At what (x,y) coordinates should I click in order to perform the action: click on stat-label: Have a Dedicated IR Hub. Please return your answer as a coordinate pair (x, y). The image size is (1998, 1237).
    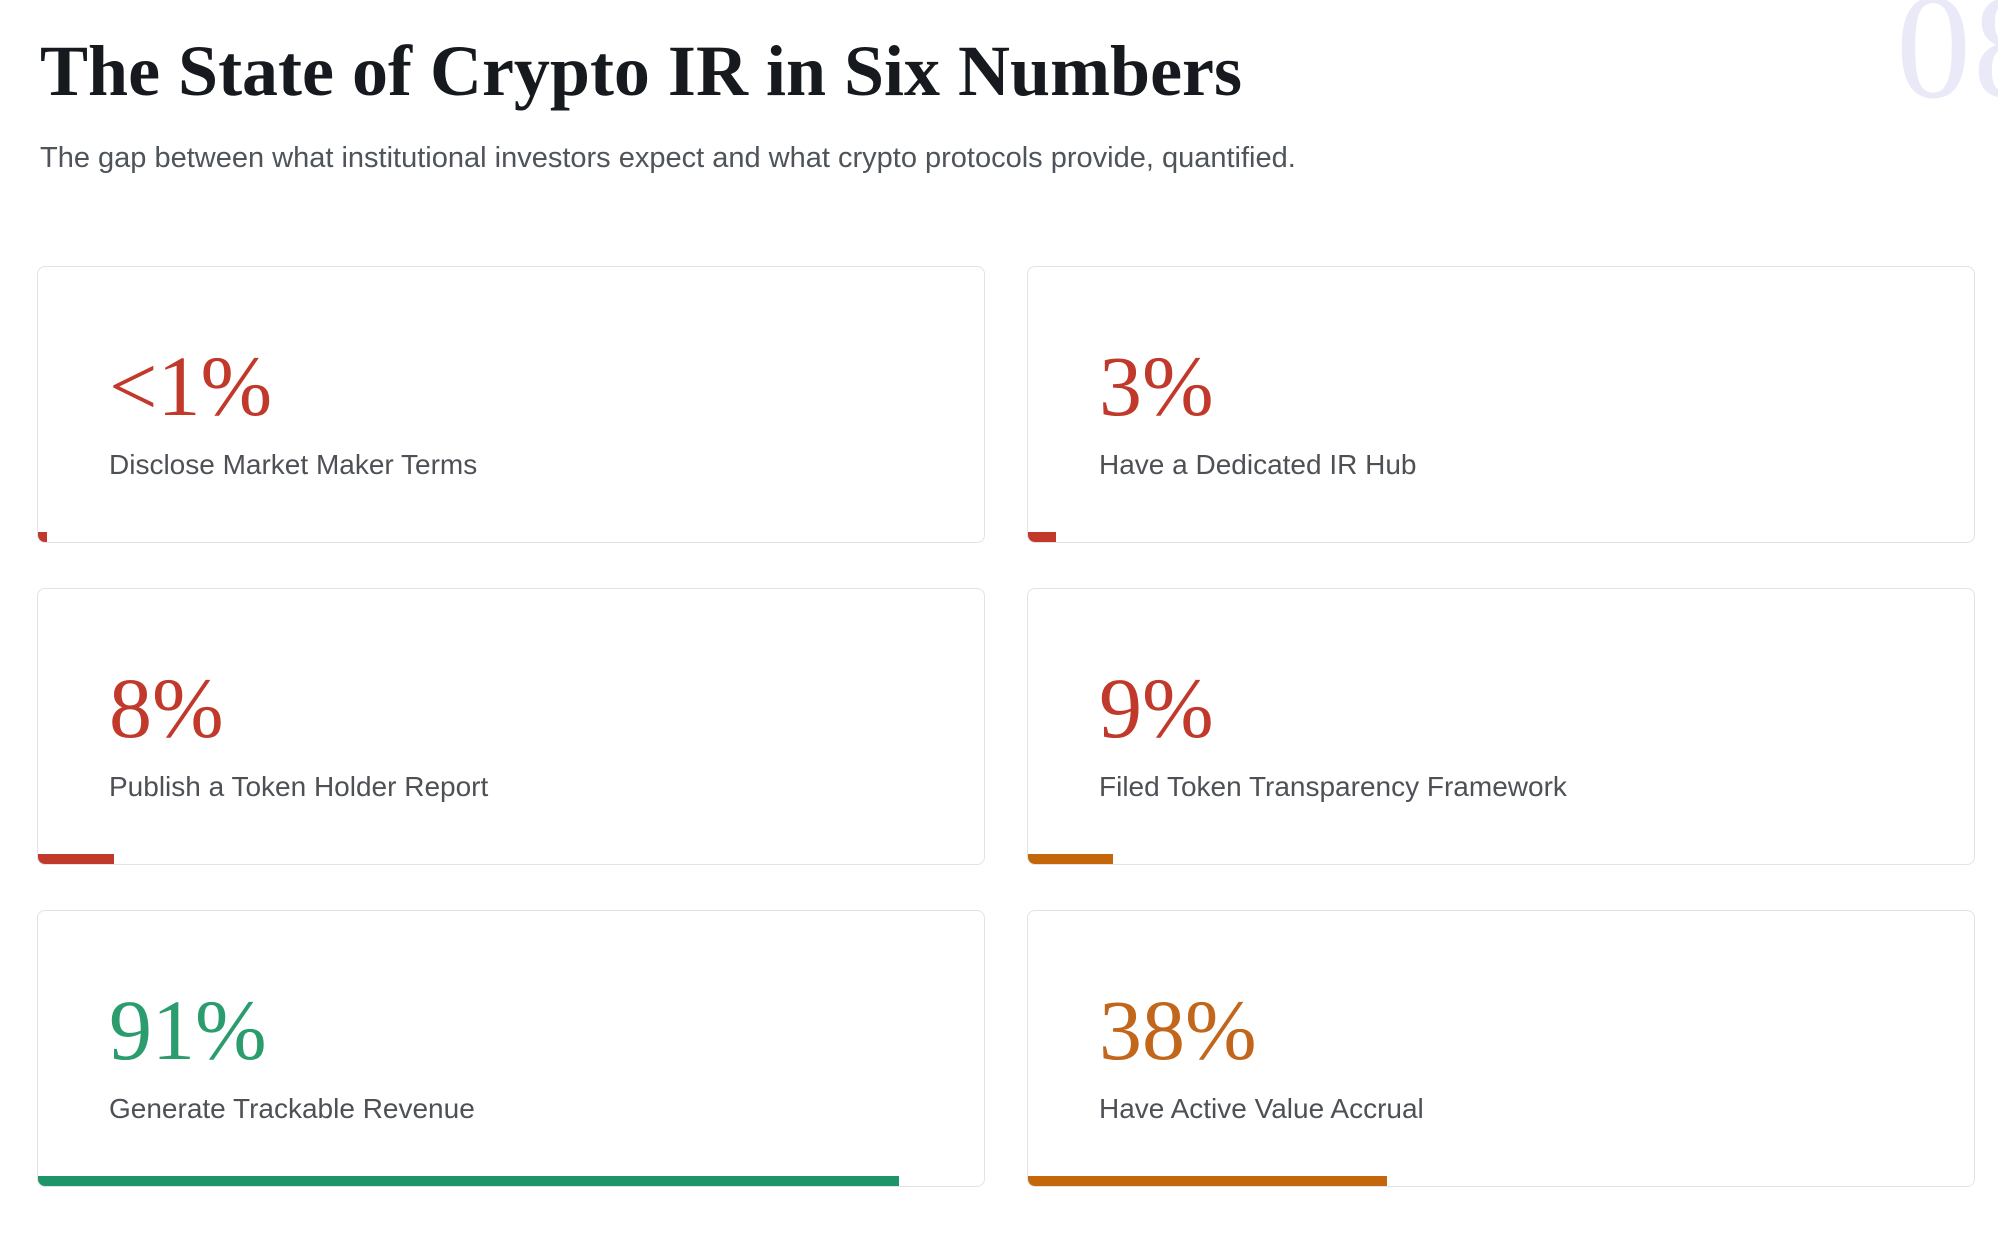
    Looking at the image, I should click on (1258, 464).